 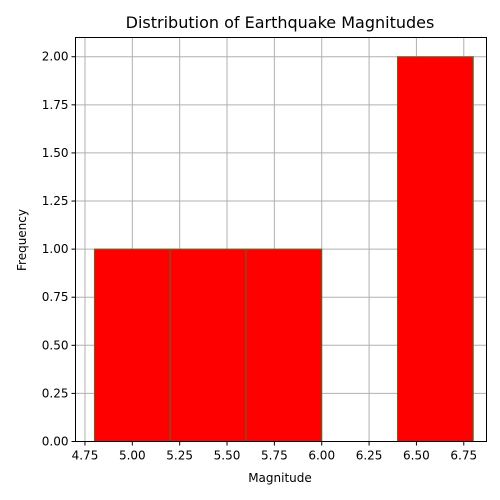 What do you see at coordinates (227, 456) in the screenshot?
I see `x-tick-label: 5.50` at bounding box center [227, 456].